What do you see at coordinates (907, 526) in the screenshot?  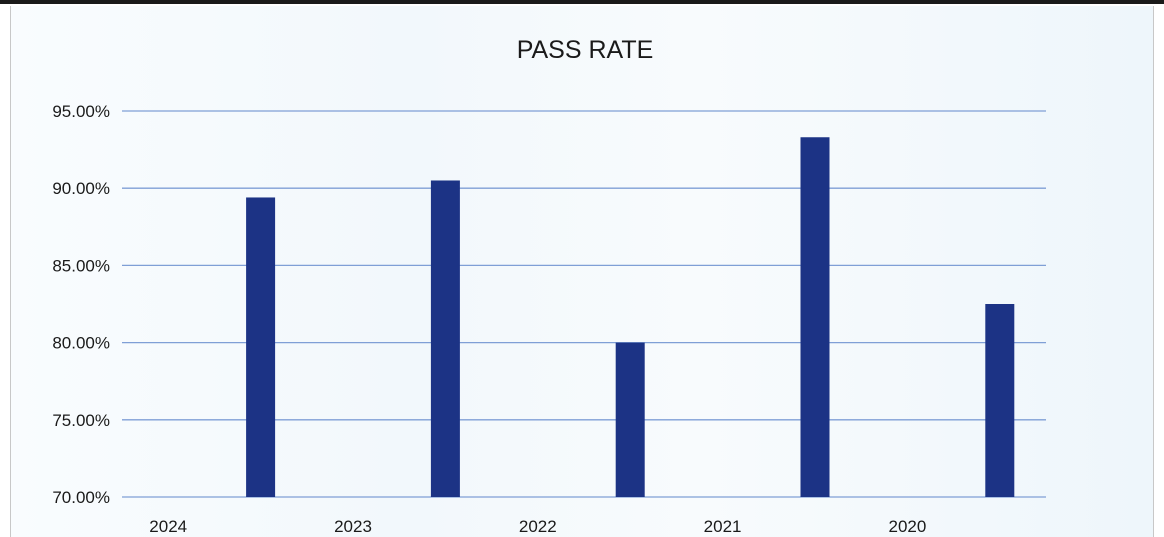 I see `x-category-label: 2020` at bounding box center [907, 526].